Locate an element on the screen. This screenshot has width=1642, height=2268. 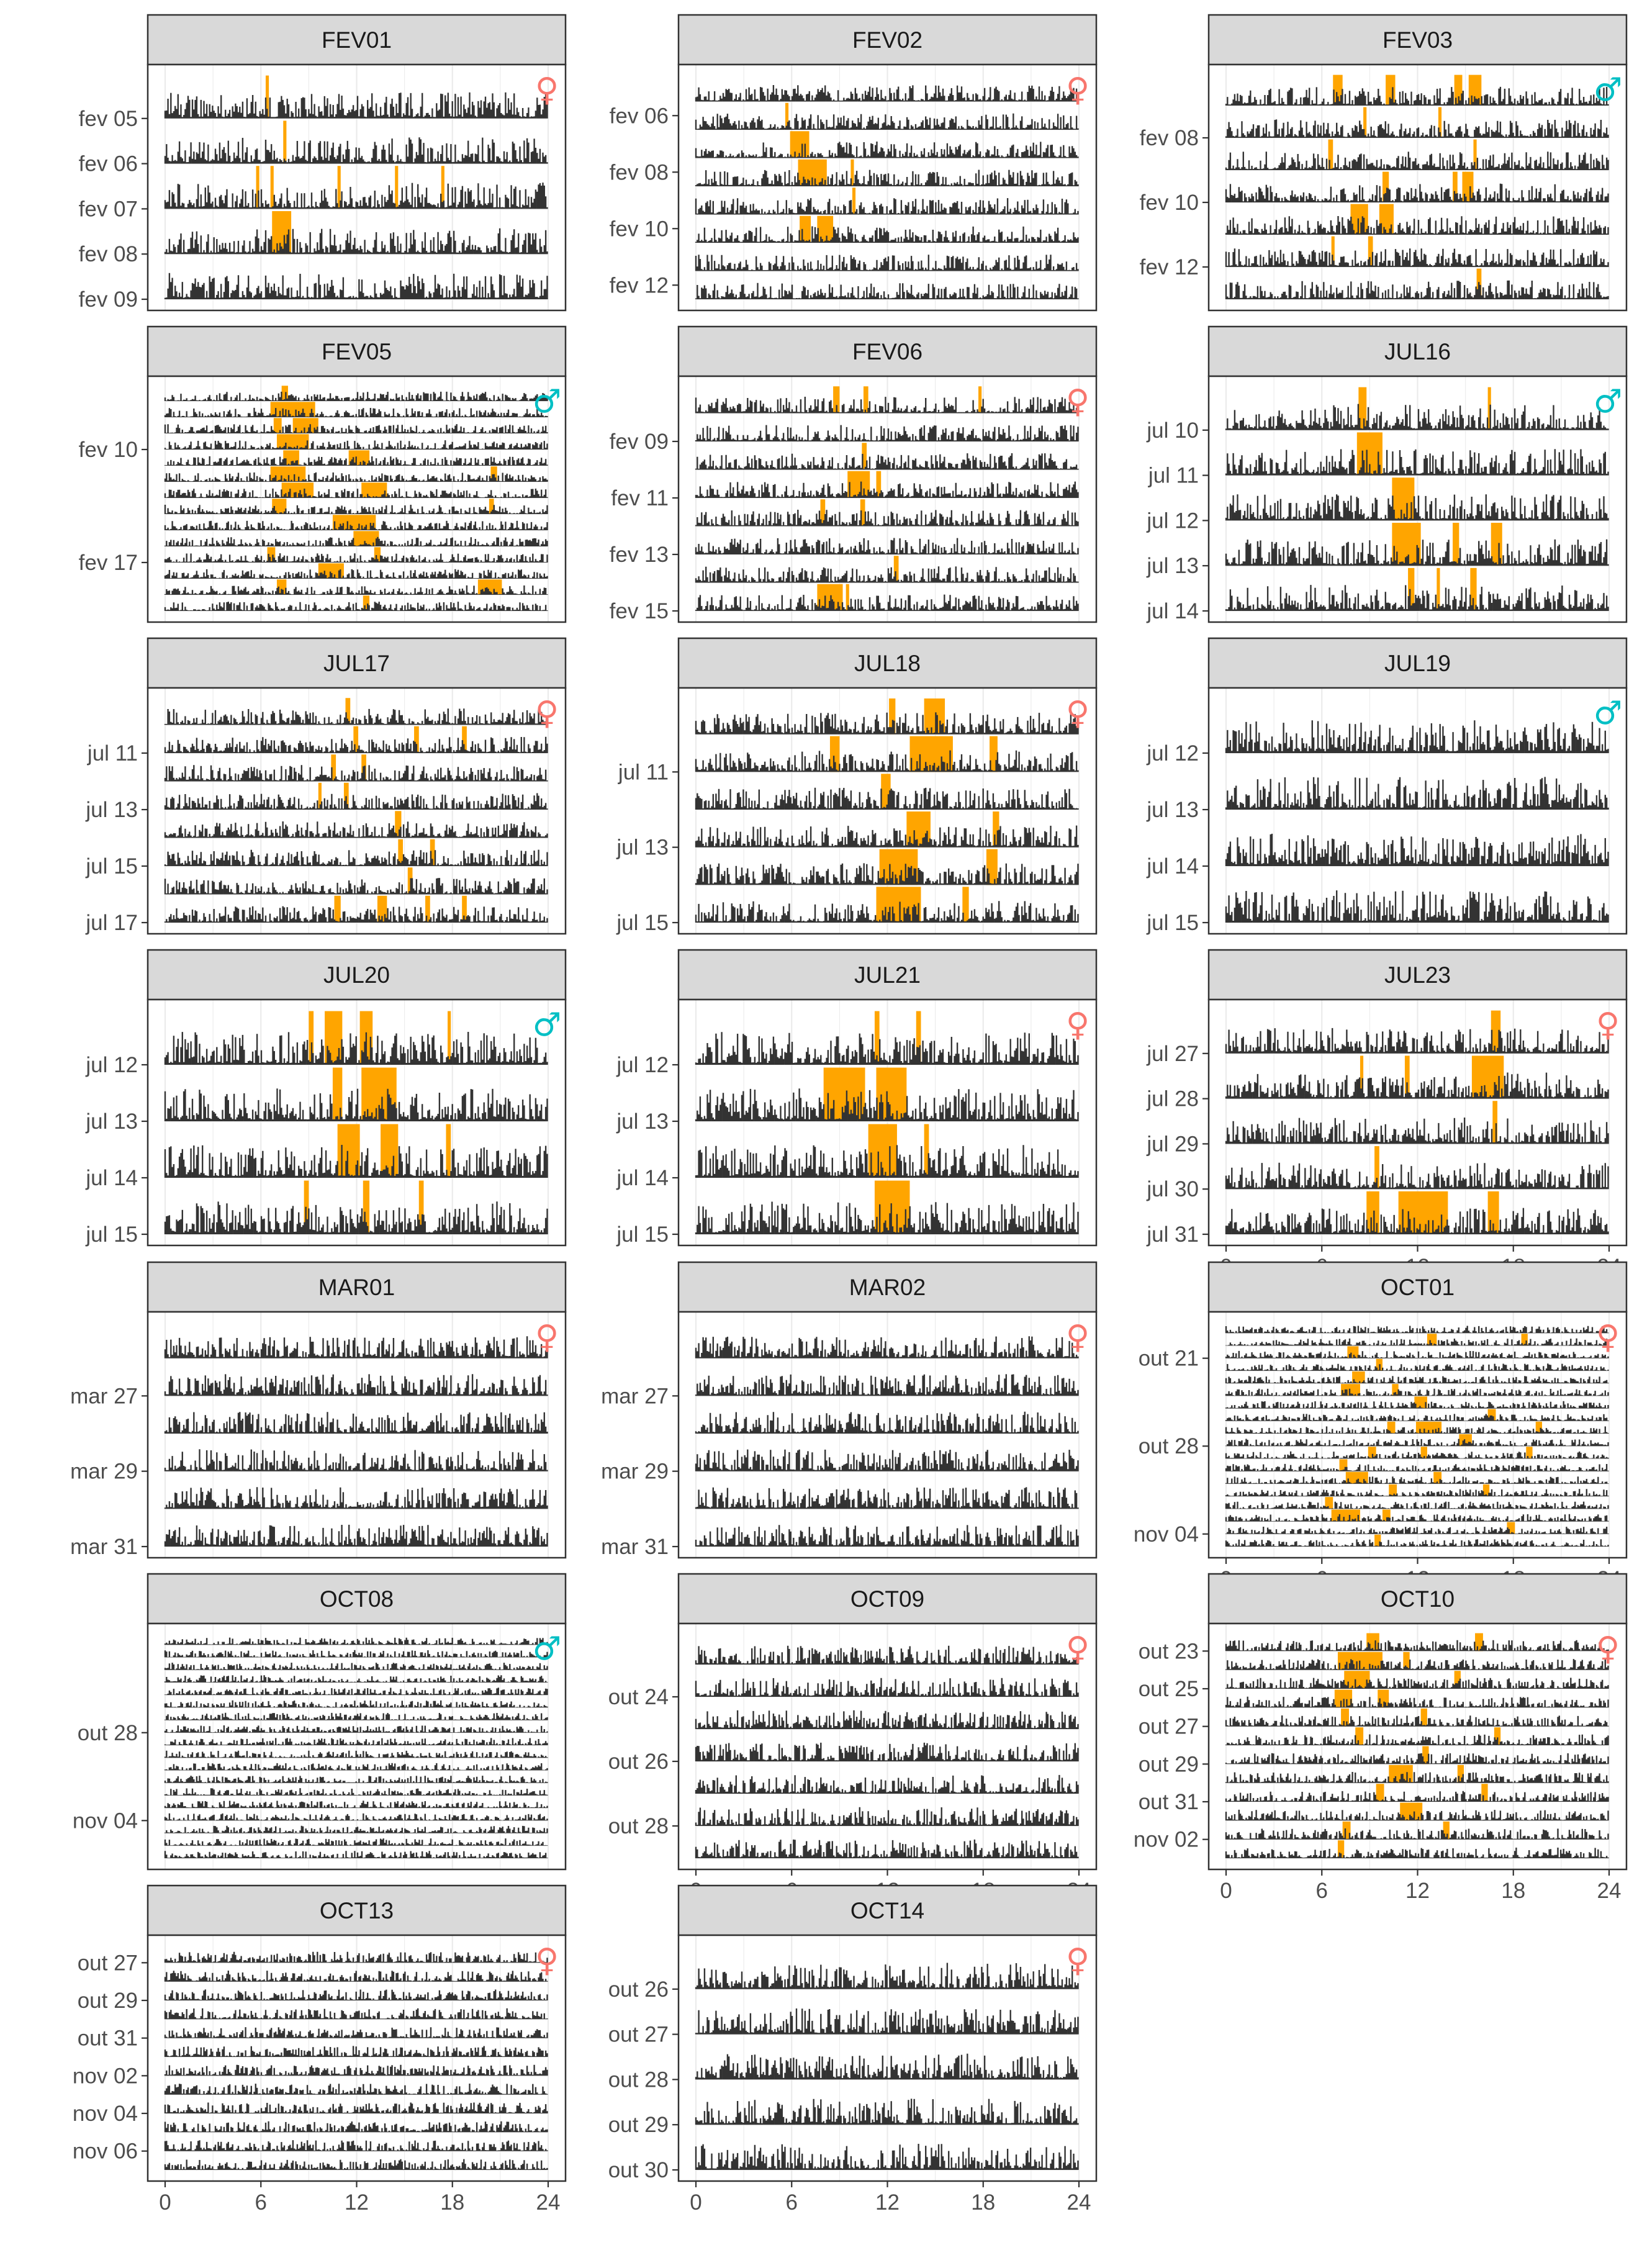
panel-title-jul17: JUL17 is located at coordinates (356, 663).